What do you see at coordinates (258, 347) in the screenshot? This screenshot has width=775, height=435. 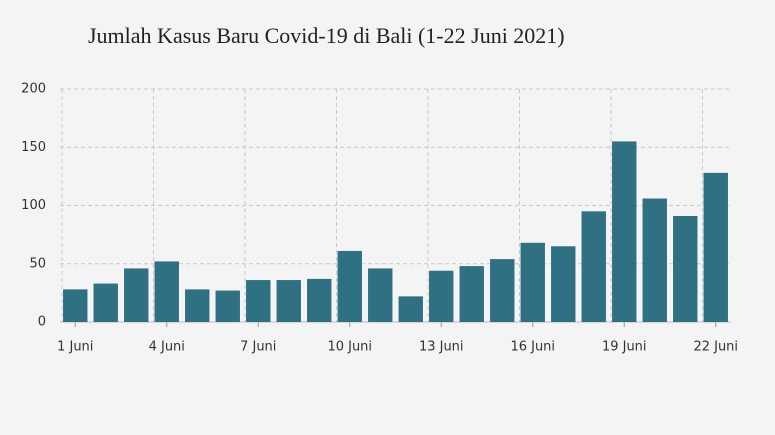 I see `x-tick-label: 7 Juni` at bounding box center [258, 347].